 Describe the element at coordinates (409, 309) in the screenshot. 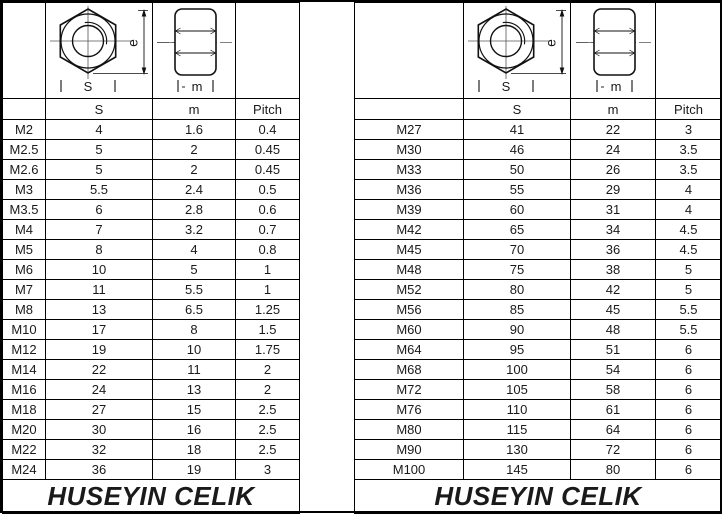

I see `size-cell: M56` at that location.